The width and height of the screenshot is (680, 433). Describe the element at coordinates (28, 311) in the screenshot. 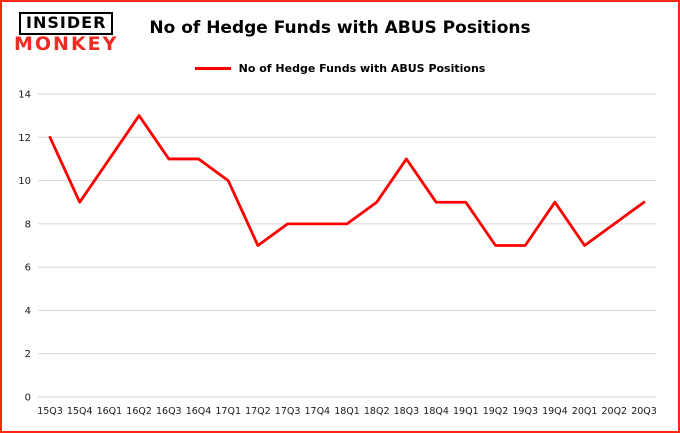

I see `y-axis-tick-label: 4` at that location.